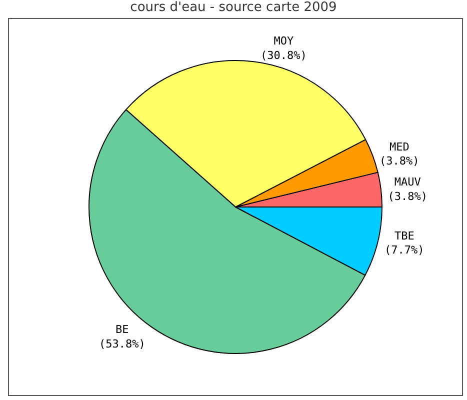  Describe the element at coordinates (122, 343) in the screenshot. I see `data-label: (53.8%)` at that location.